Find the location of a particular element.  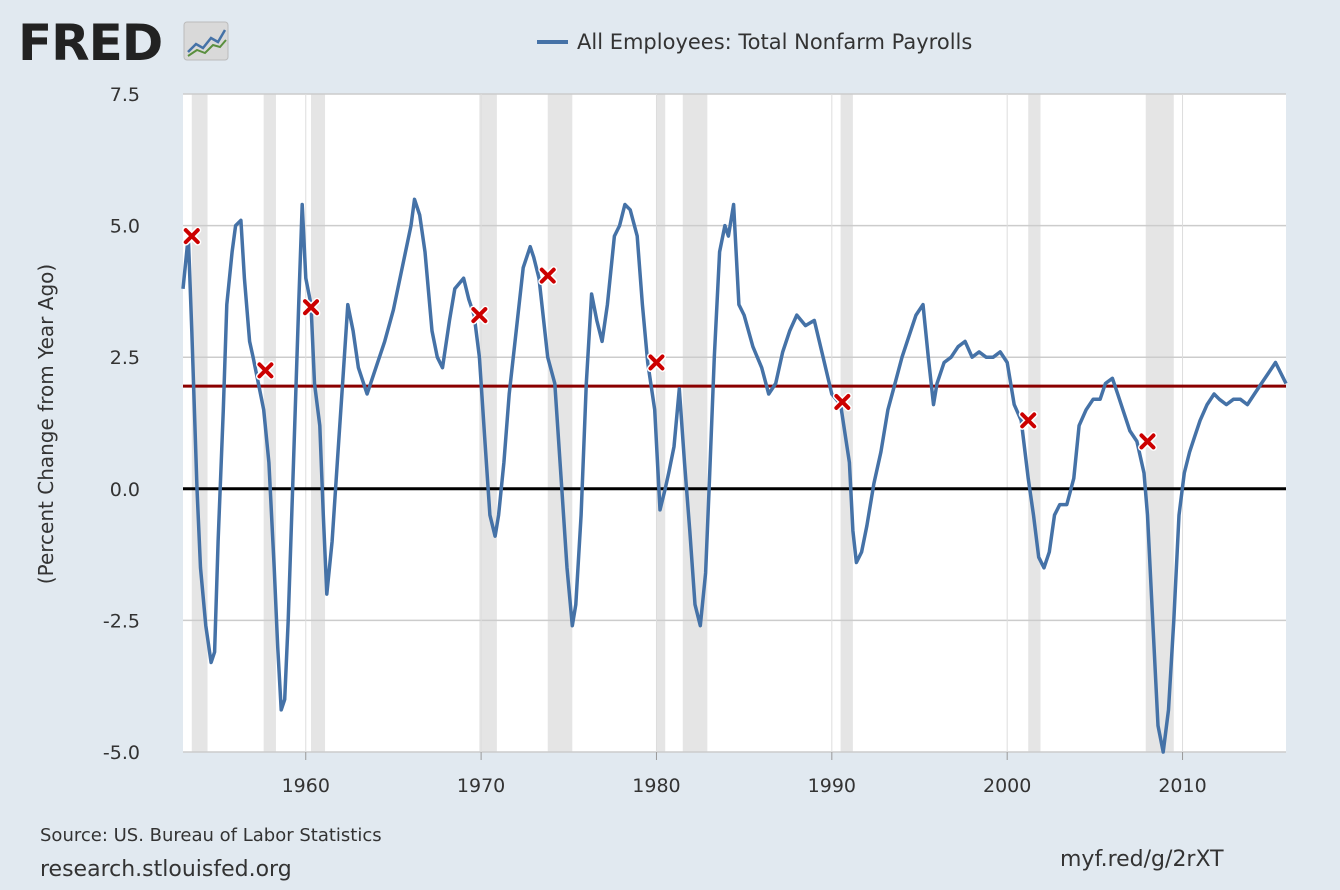

y-tick-label: 7.5 is located at coordinates (125, 95).